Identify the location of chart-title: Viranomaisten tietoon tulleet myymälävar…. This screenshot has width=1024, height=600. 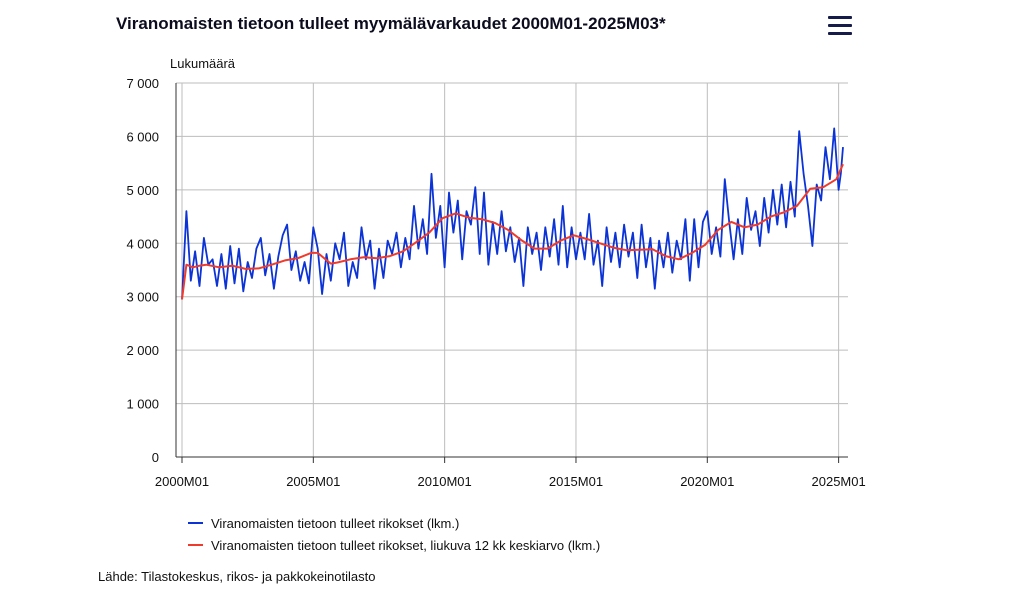
(391, 23).